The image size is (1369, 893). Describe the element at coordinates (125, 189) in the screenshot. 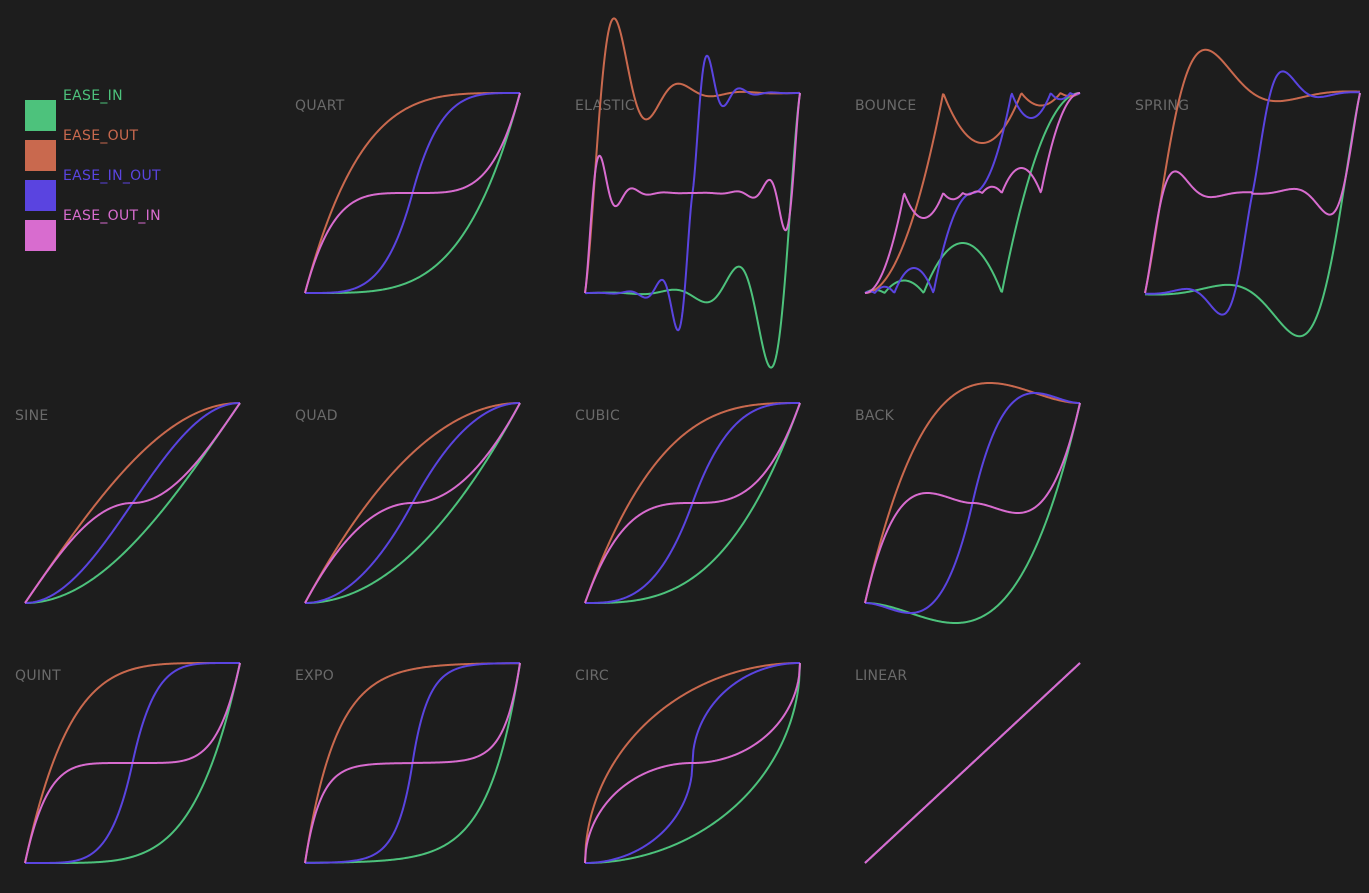

I see `legend-item-ease-in-out: EASE_IN_OUT` at that location.